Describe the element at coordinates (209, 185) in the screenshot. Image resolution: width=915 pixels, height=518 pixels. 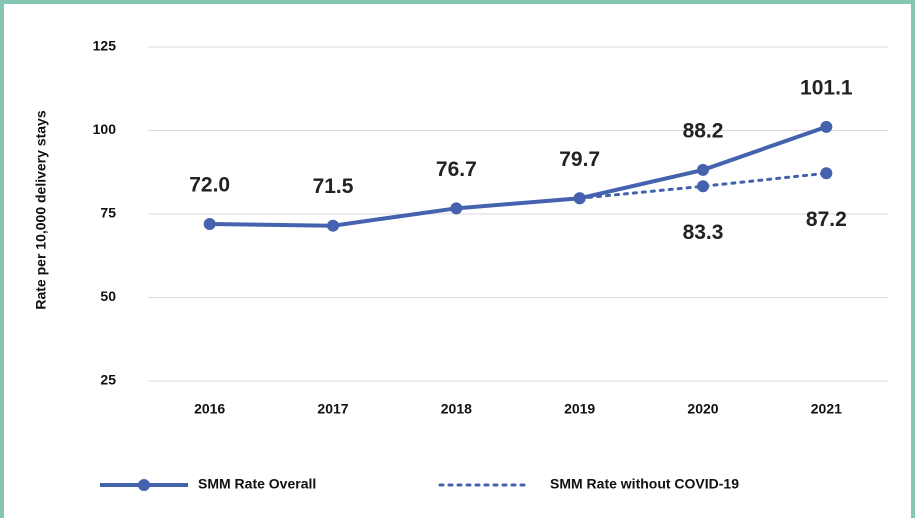
I see `data-label: 72.0` at that location.